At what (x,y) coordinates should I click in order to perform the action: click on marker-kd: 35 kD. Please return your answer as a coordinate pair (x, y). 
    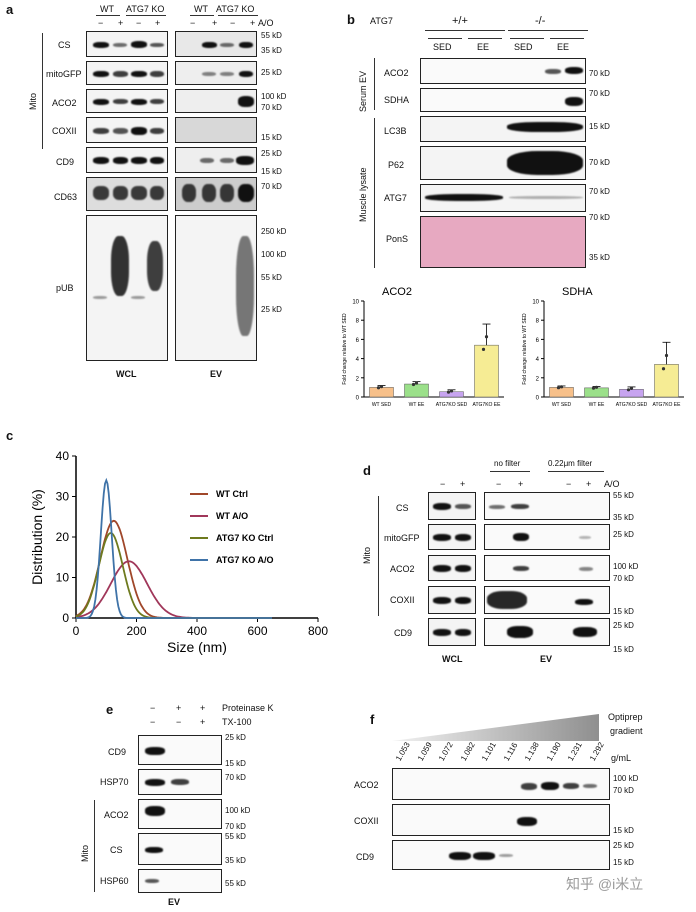
    Looking at the image, I should click on (235, 860).